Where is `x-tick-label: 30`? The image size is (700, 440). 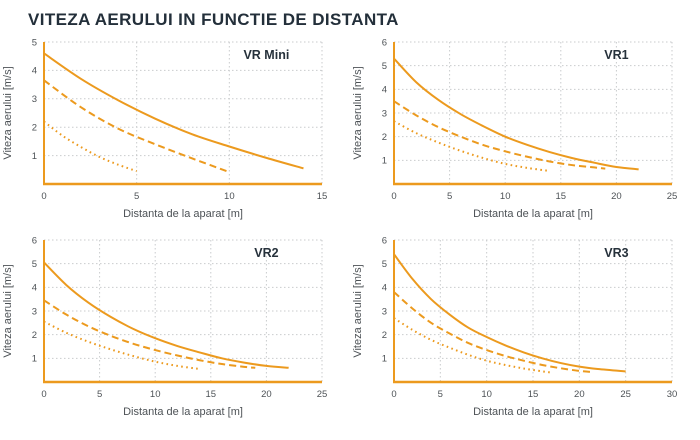
x-tick-label: 30 is located at coordinates (672, 394).